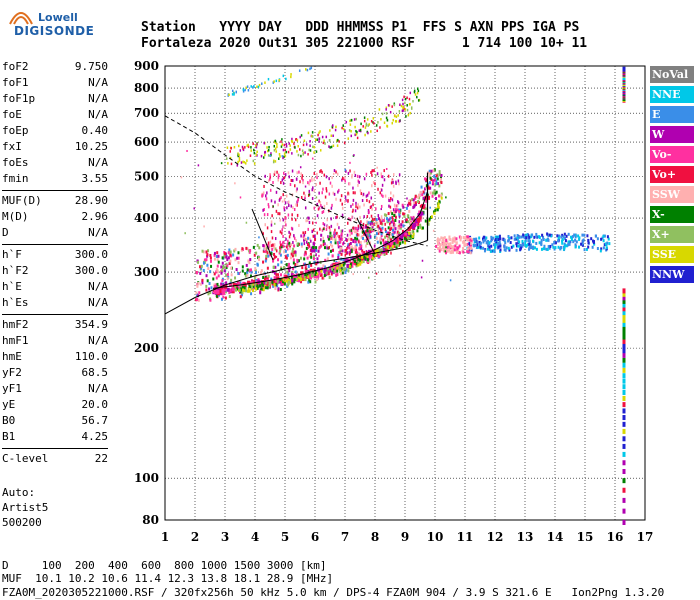 The width and height of the screenshot is (700, 600). What do you see at coordinates (55, 82) in the screenshot?
I see `param-row: foF1 N/A` at bounding box center [55, 82].